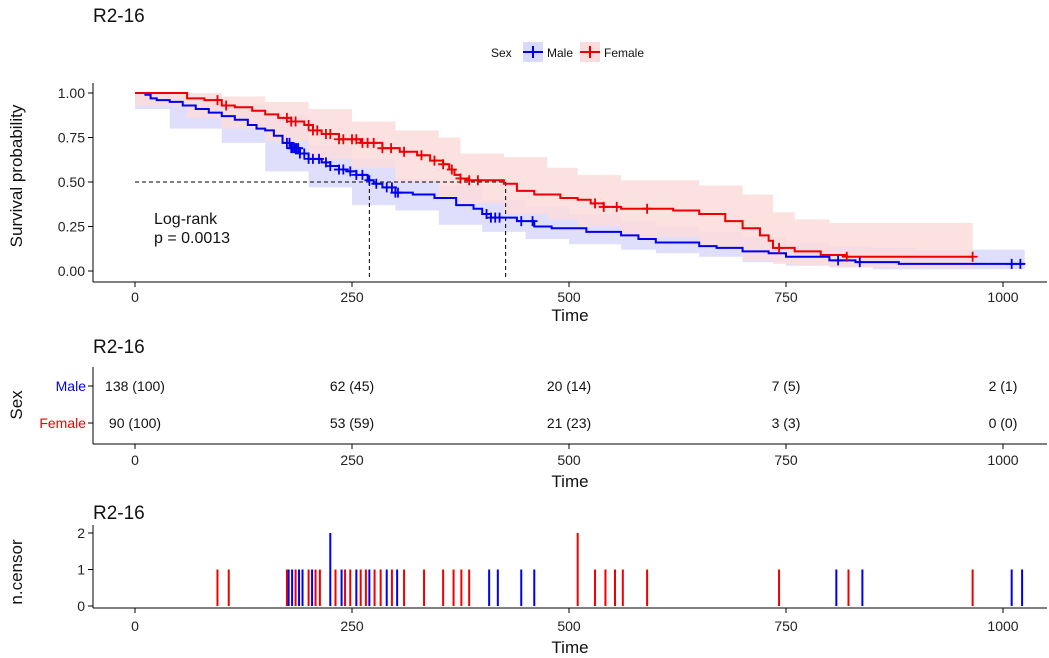 The height and width of the screenshot is (658, 1049). I want to click on km-xtick-label: 750, so click(786, 297).